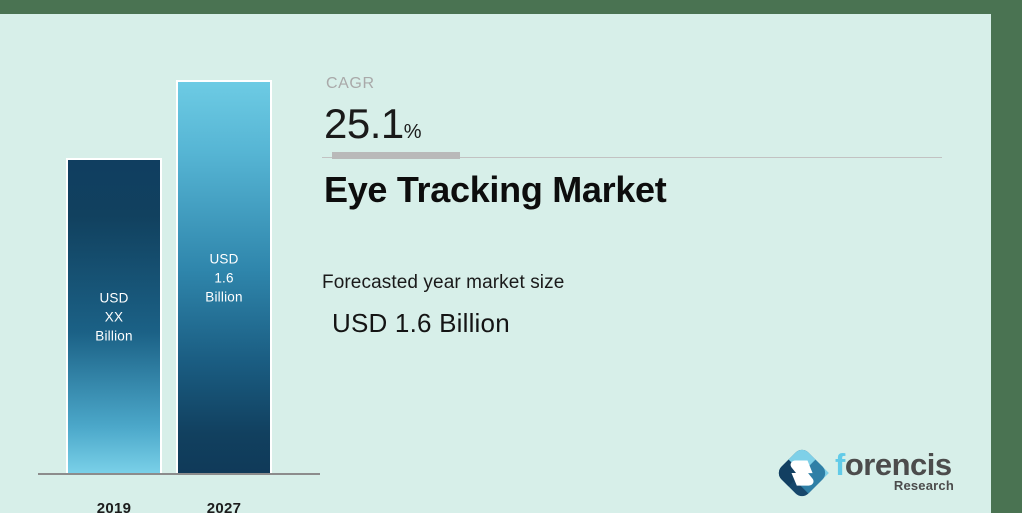  Describe the element at coordinates (396, 155) in the screenshot. I see `divider-accent-bar` at that location.